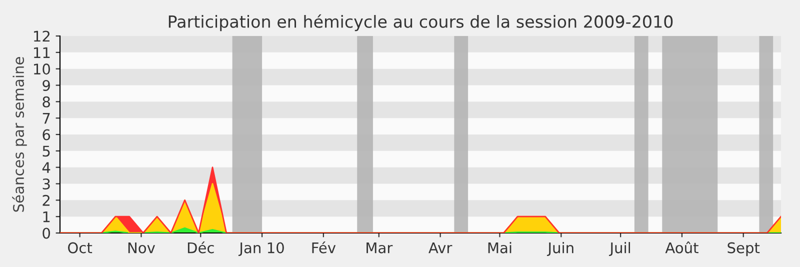  I want to click on x-tick-label: Jan 10, so click(261, 249).